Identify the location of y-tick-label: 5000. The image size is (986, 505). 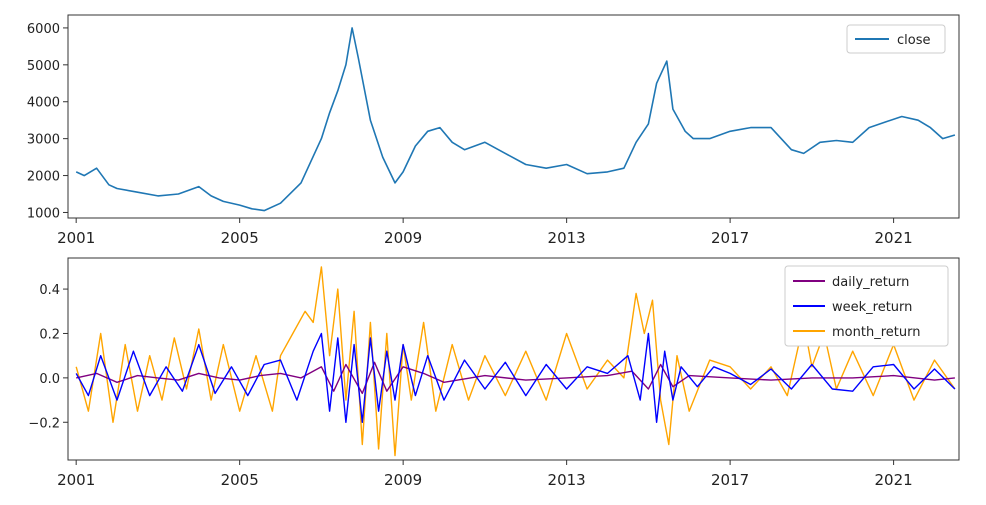
(43, 66).